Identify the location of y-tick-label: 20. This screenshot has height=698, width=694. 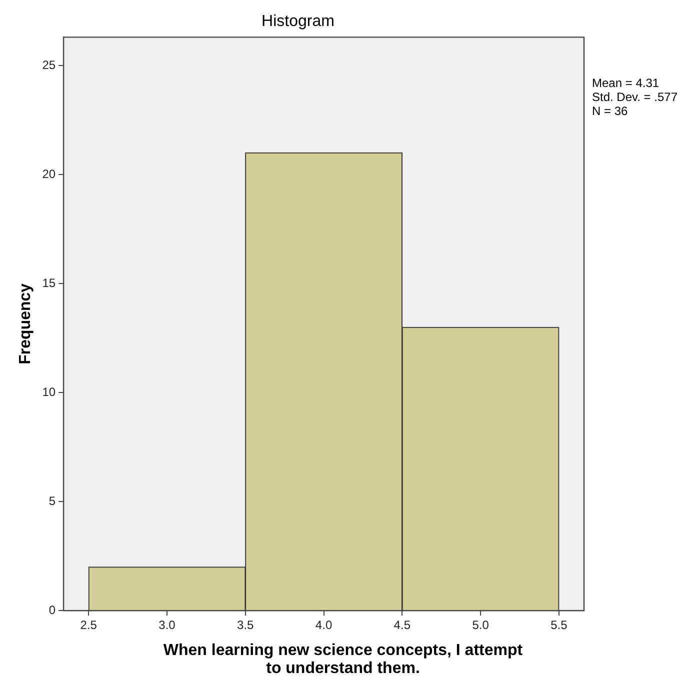
(49, 173).